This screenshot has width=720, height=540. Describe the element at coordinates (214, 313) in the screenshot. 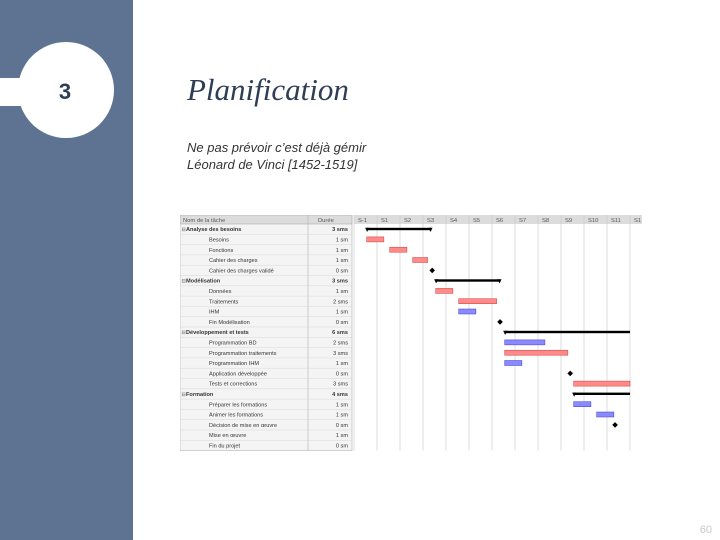

I see `task-name: IHM` at that location.